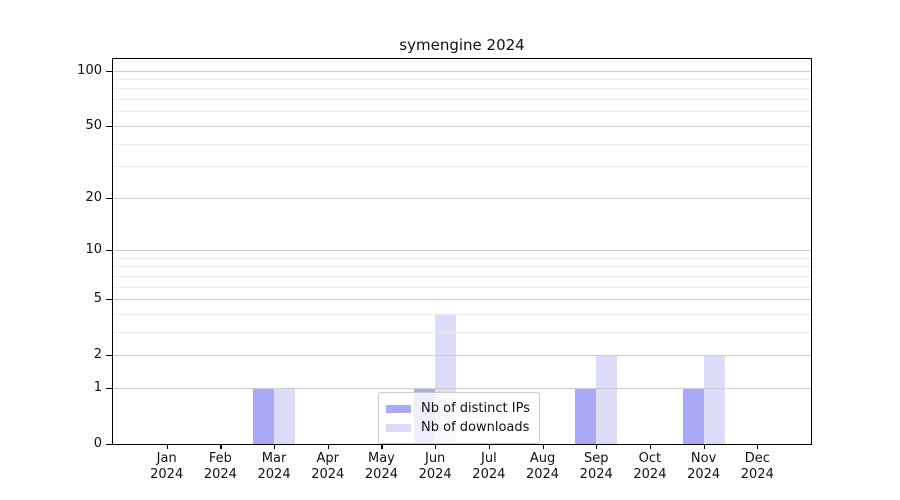  Describe the element at coordinates (757, 466) in the screenshot. I see `x-tick-label: Dec 2024` at that location.